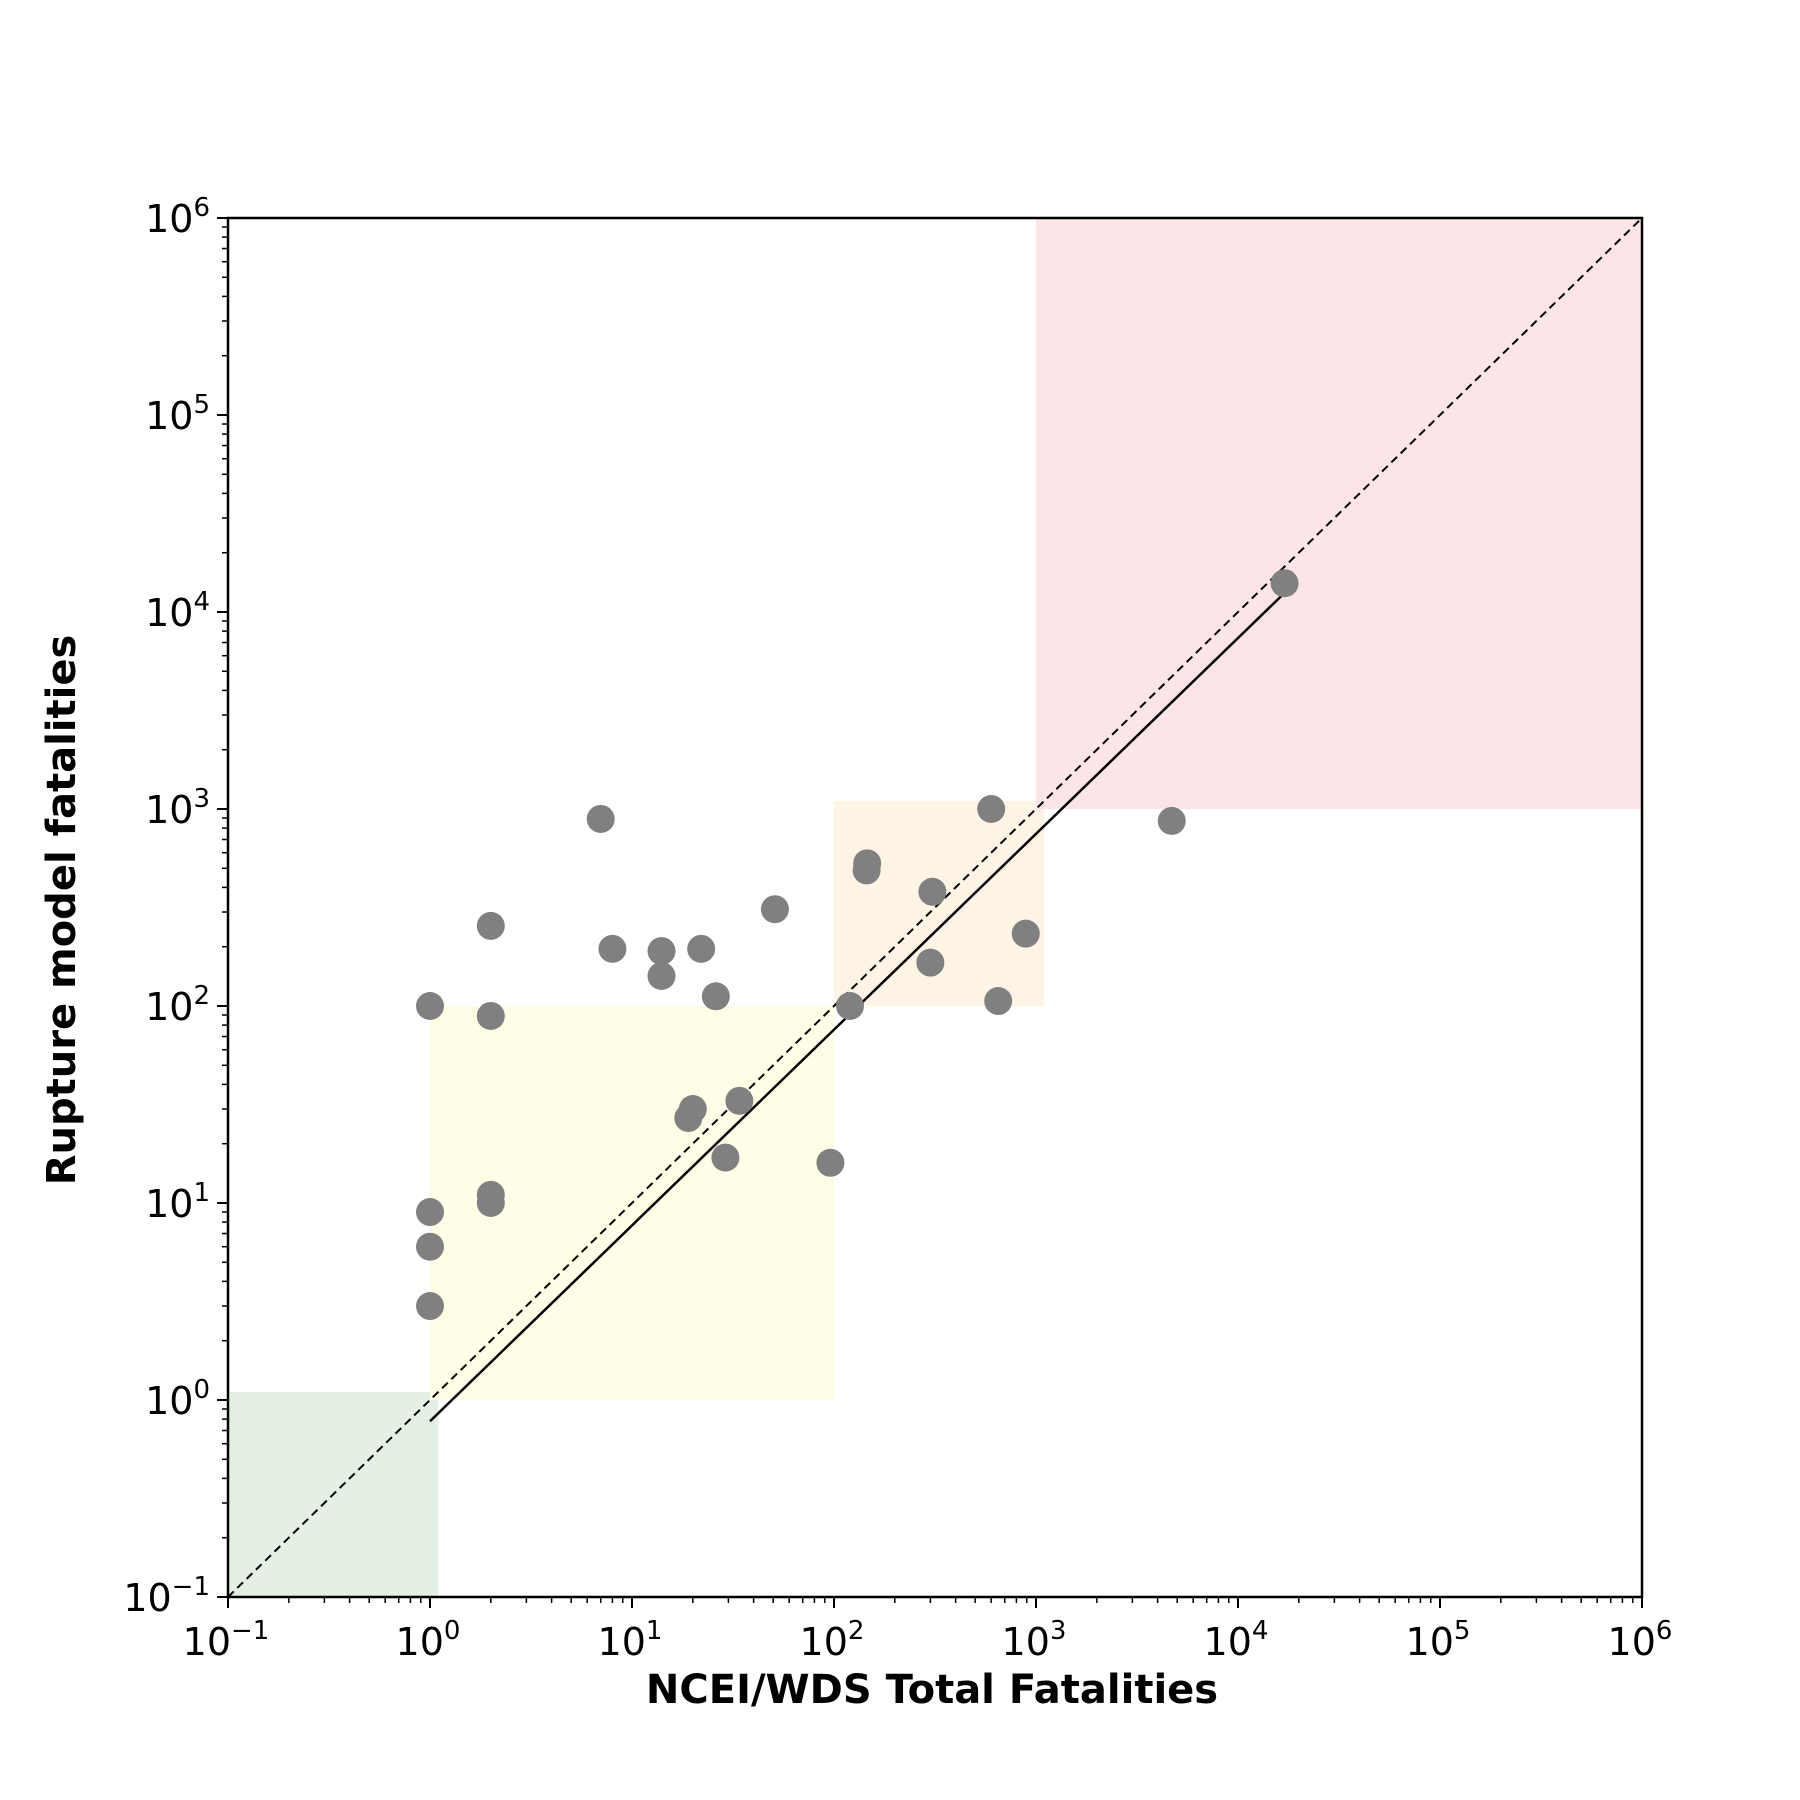  I want to click on y-tick-label: 10³, so click(177, 808).